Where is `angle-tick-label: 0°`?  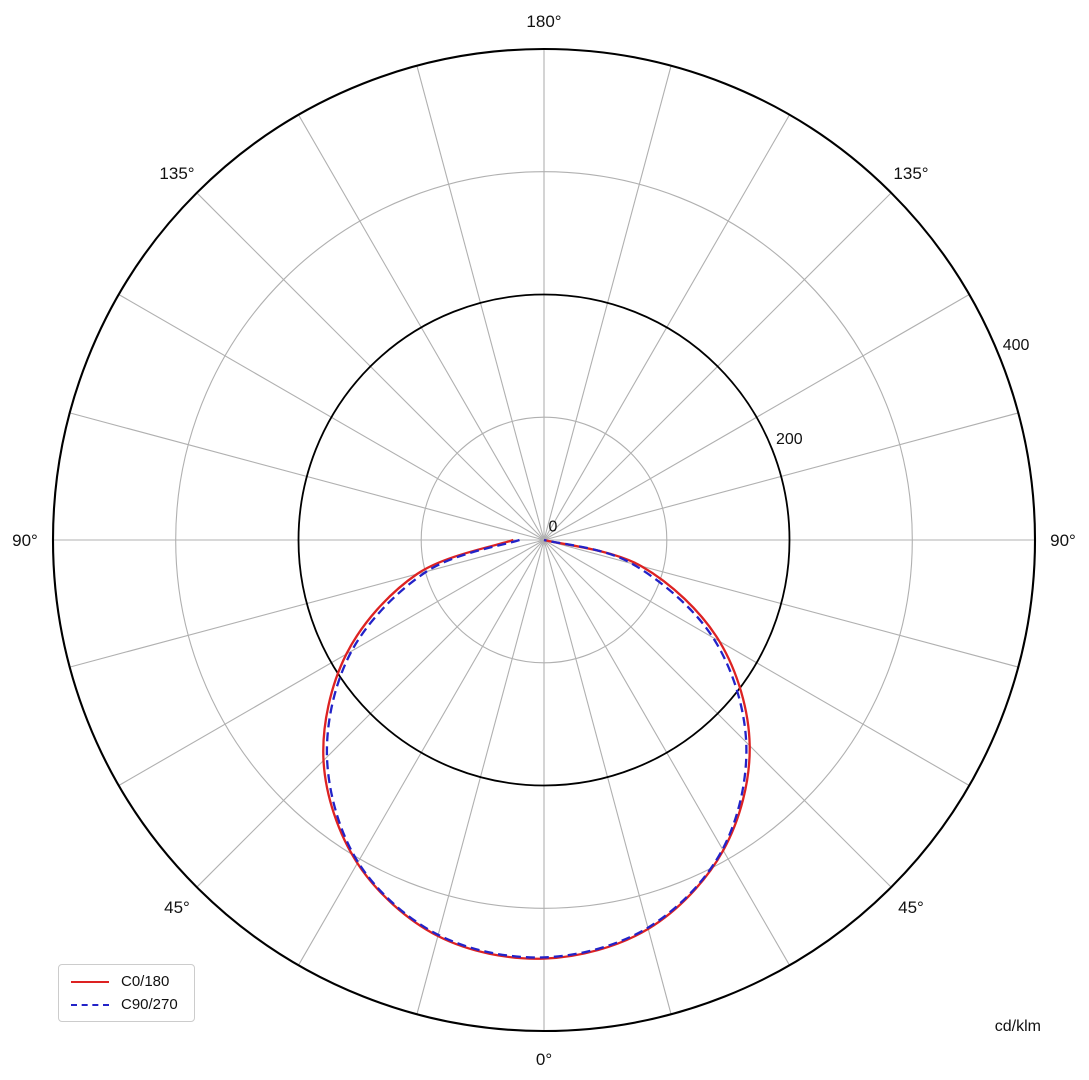 angle-tick-label: 0° is located at coordinates (544, 1059).